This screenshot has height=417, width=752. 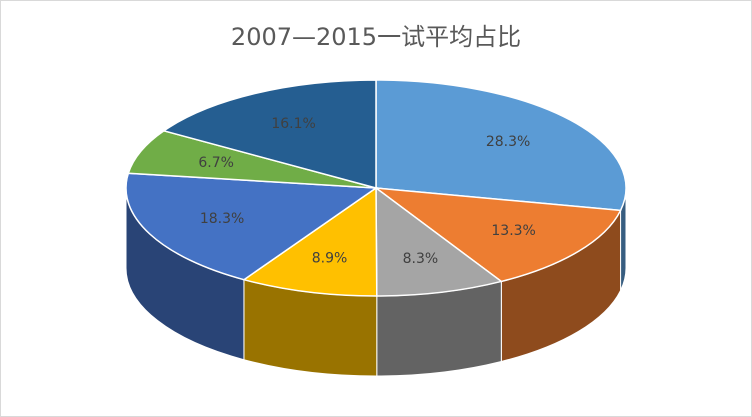 What do you see at coordinates (421, 259) in the screenshot?
I see `data-label: 8.3%` at bounding box center [421, 259].